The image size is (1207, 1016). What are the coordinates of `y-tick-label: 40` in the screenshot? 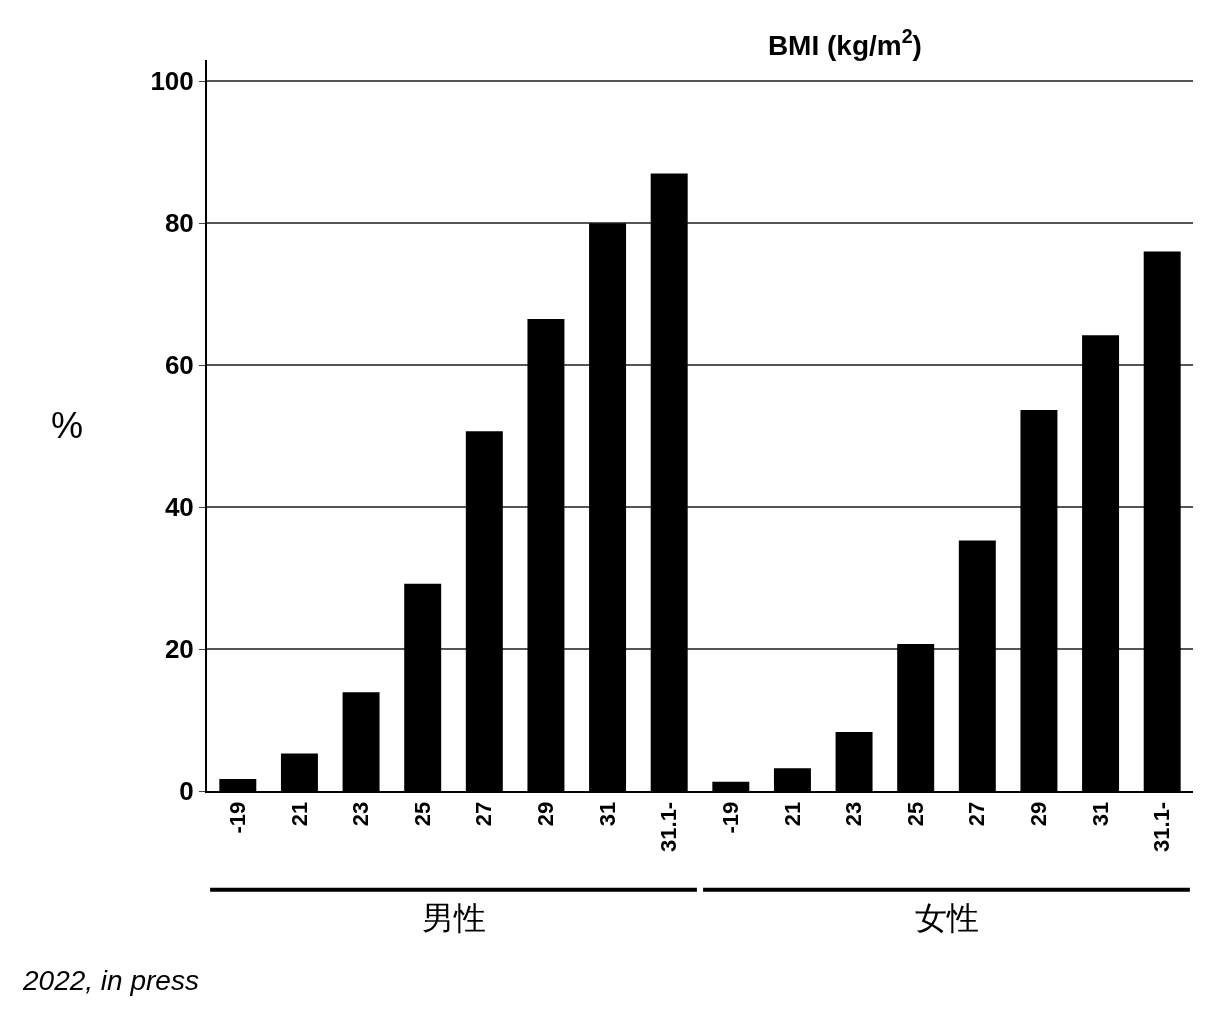 It's located at (179, 507).